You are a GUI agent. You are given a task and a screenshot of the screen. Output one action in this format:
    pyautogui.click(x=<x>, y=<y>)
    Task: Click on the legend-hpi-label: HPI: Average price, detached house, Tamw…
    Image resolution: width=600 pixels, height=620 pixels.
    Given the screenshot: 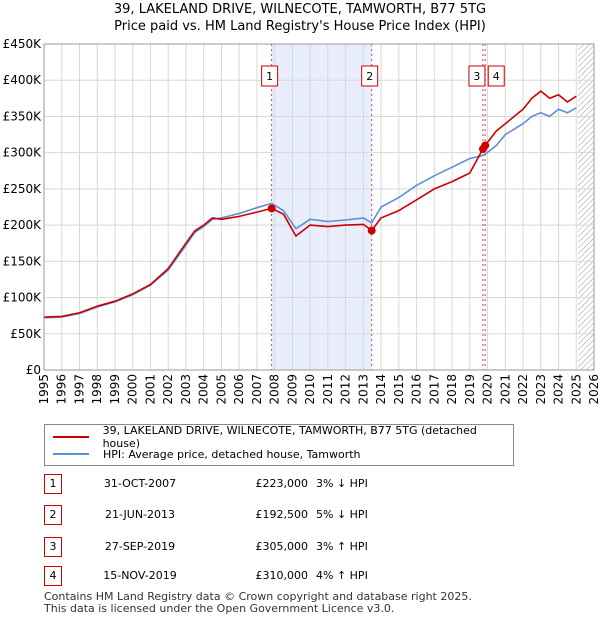 What is the action you would take?
    pyautogui.click(x=232, y=454)
    